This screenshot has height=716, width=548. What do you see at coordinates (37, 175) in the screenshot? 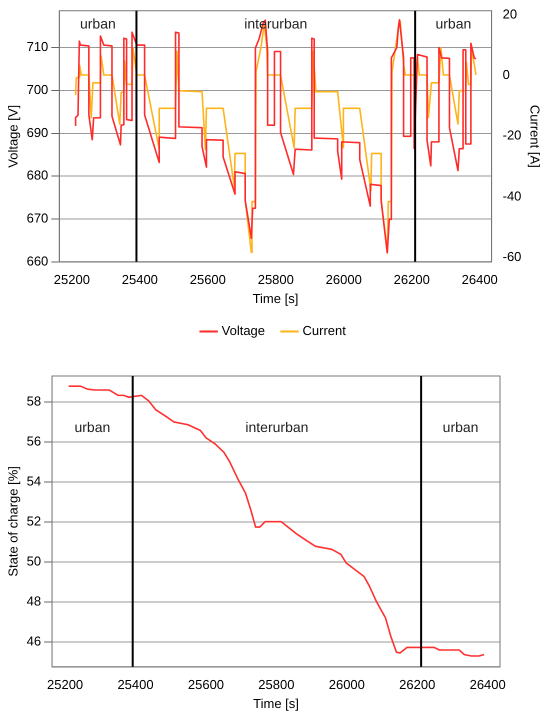
I see `y-tick-label: 680` at bounding box center [37, 175].